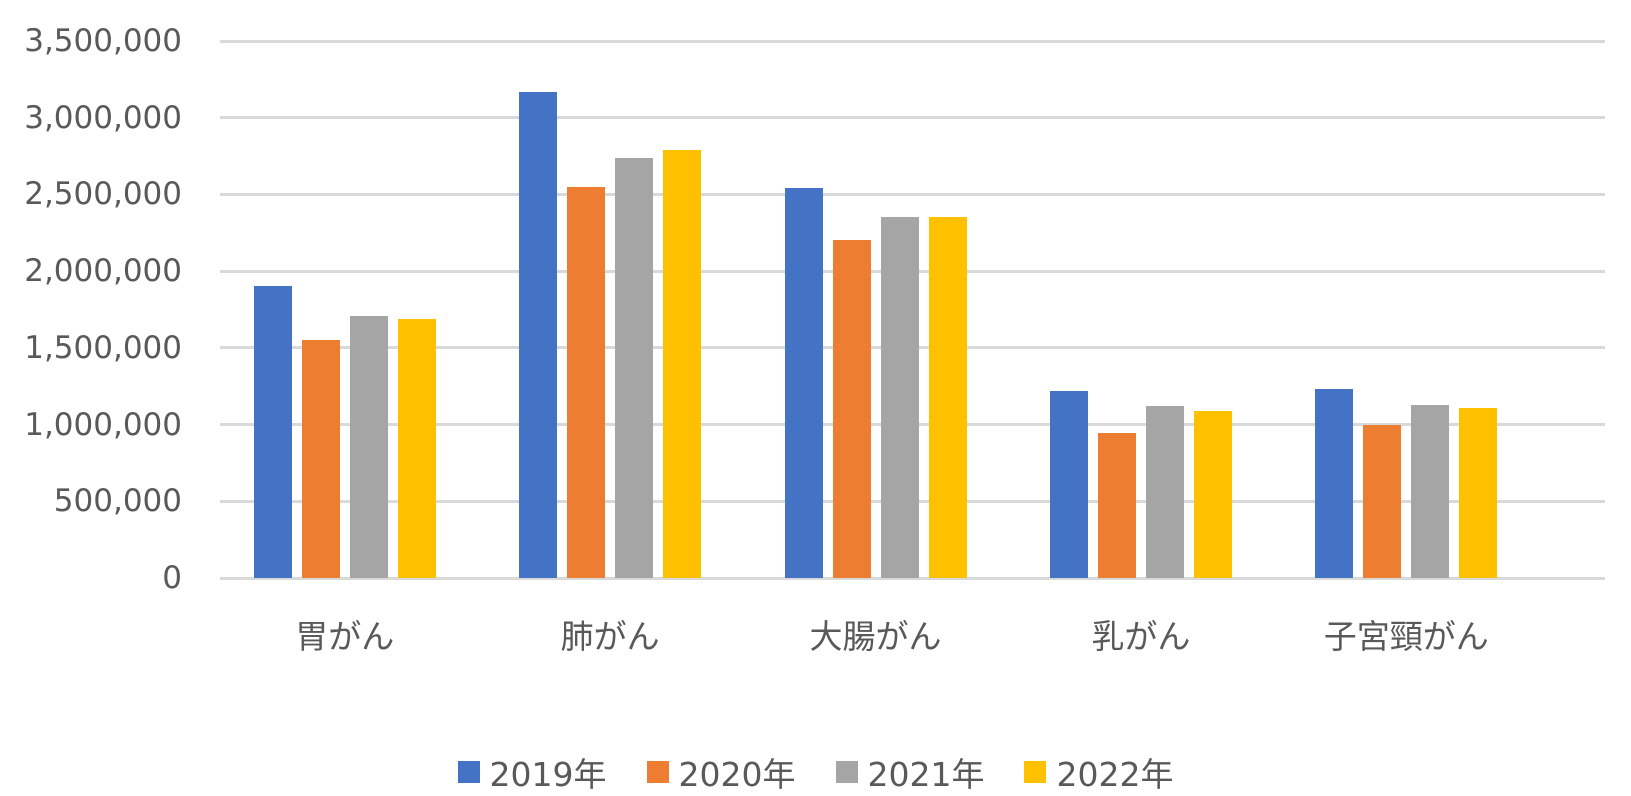 This screenshot has height=796, width=1631. I want to click on legend-label: 2020年, so click(737, 774).